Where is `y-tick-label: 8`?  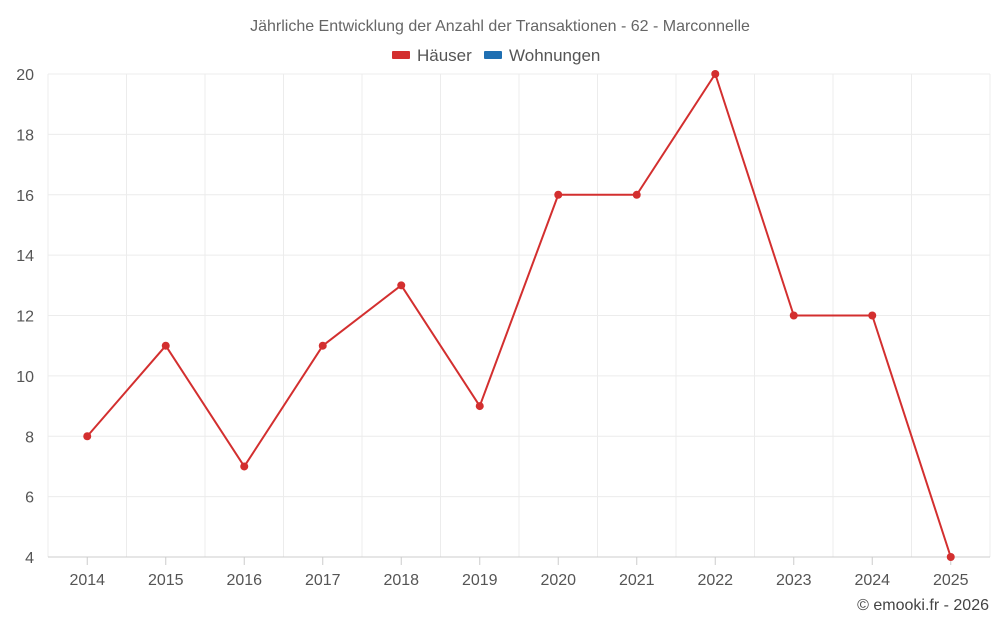 y-tick-label: 8 is located at coordinates (29, 437).